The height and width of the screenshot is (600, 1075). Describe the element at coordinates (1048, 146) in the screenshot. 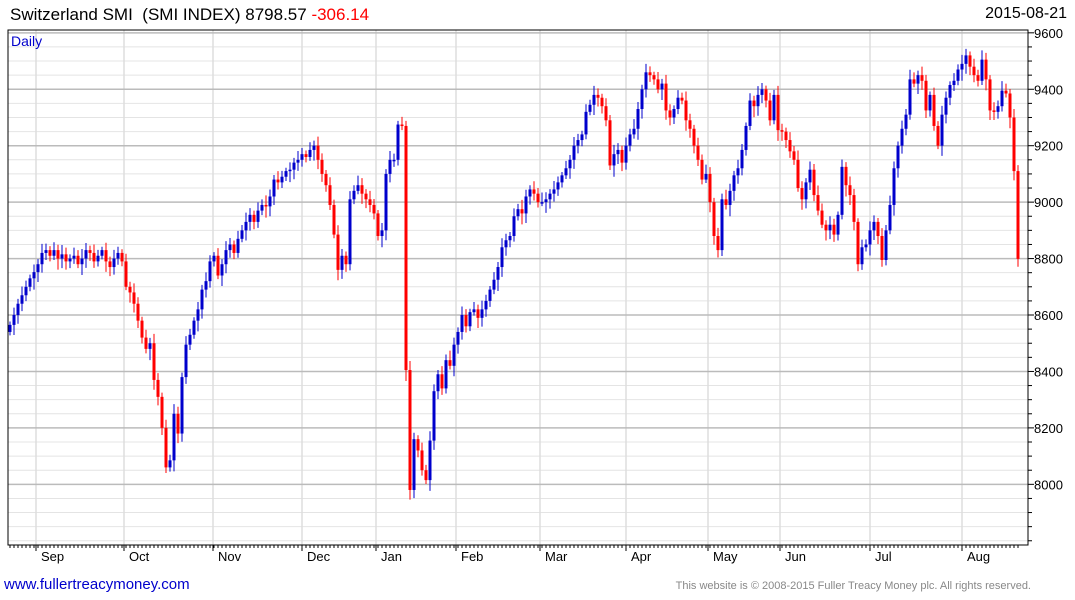

I see `y-tick-label: 9200` at that location.